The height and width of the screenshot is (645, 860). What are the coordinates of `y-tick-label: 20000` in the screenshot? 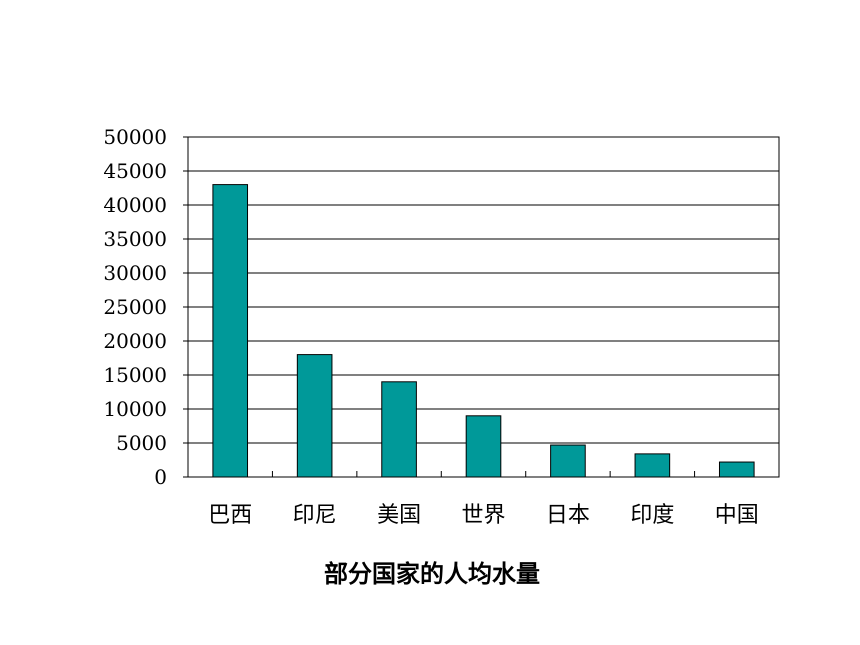 It's located at (135, 341).